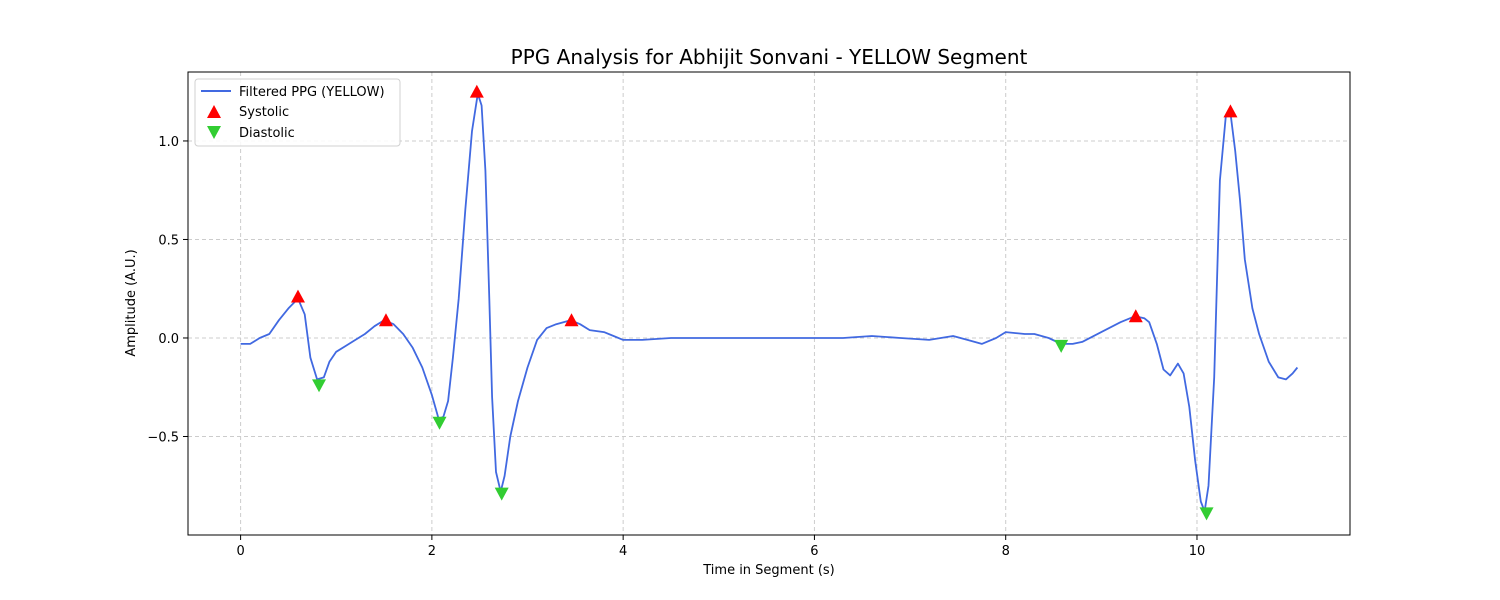 The image size is (1500, 600). Describe the element at coordinates (267, 133) in the screenshot. I see `legend-entry-diastolic: Diastolic` at that location.